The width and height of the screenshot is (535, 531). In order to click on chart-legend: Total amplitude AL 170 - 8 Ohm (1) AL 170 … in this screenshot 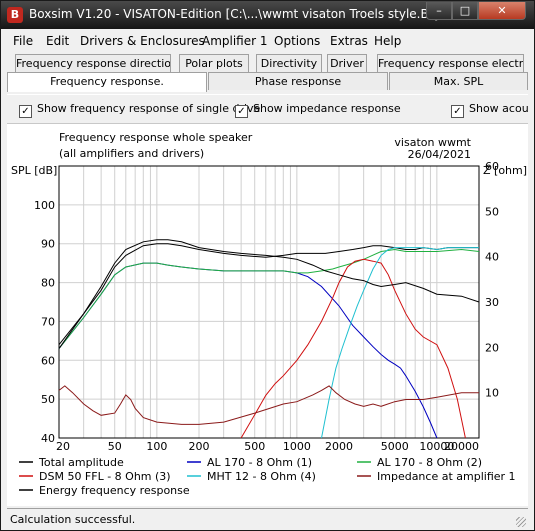, I will do `click(267, 476)`.